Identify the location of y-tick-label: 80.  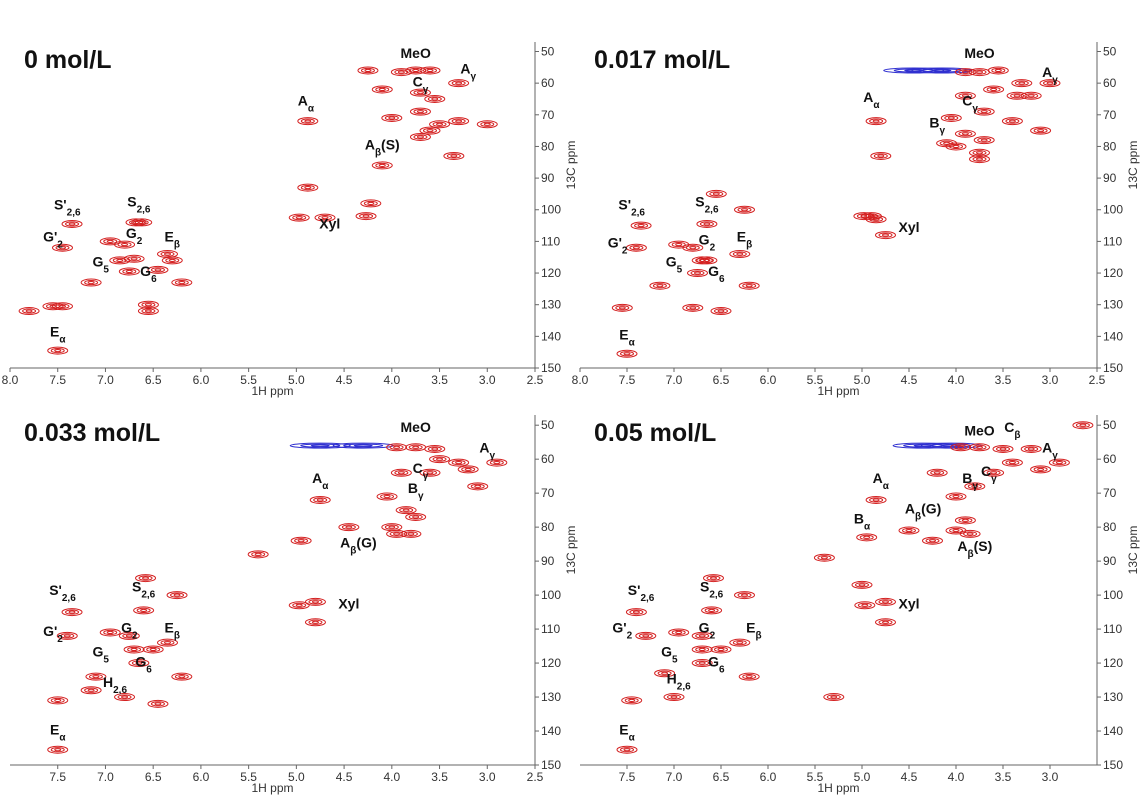
(1110, 146).